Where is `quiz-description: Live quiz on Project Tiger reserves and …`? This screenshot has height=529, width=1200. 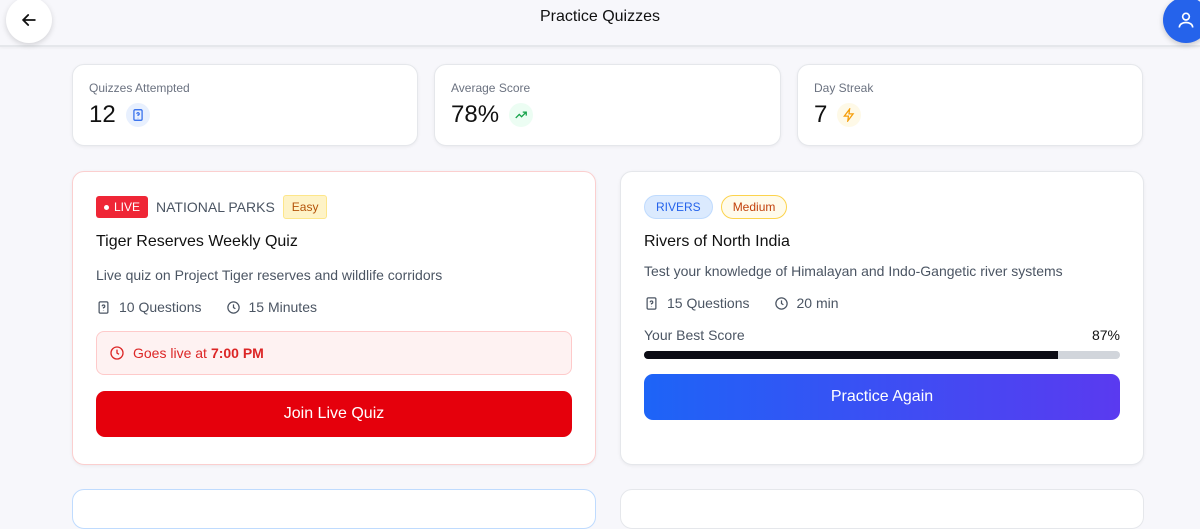 quiz-description: Live quiz on Project Tiger reserves and … is located at coordinates (269, 275).